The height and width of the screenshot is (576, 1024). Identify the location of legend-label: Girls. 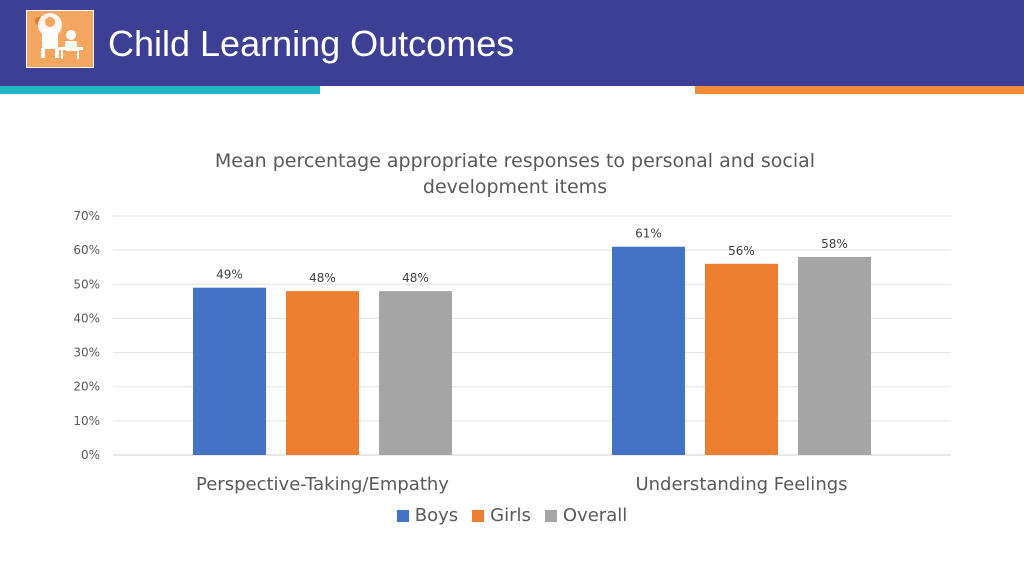
(510, 515).